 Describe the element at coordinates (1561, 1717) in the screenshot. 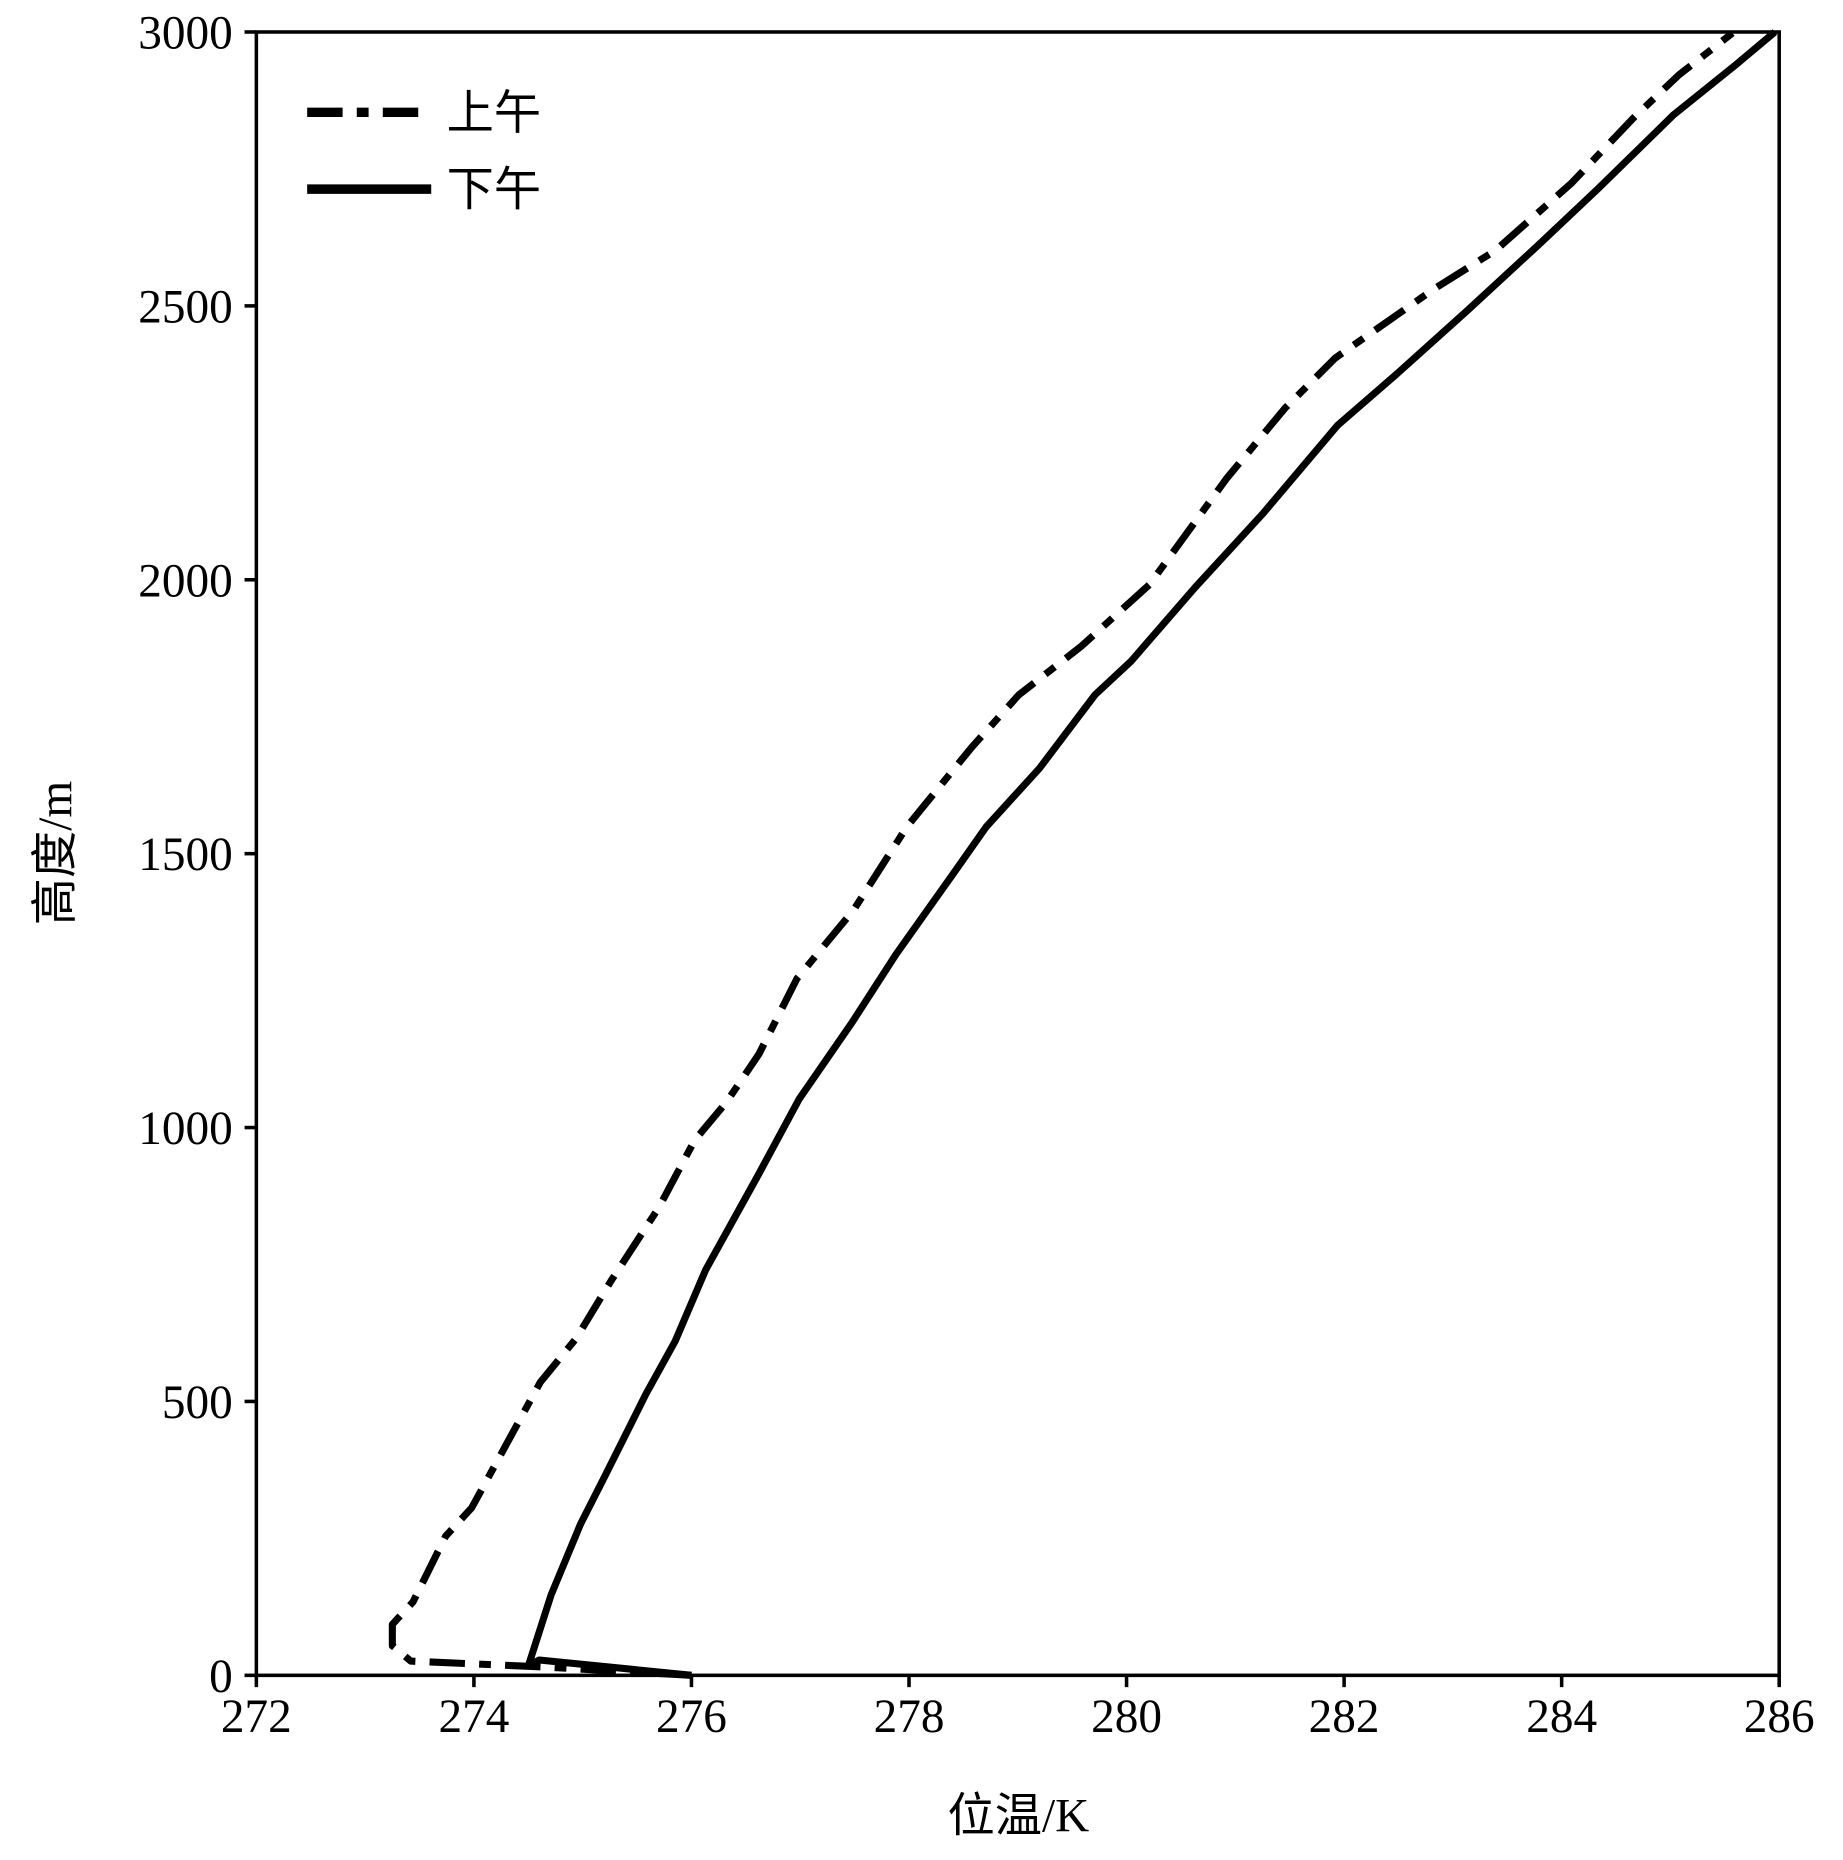

I see `x-tick-label: 284` at that location.